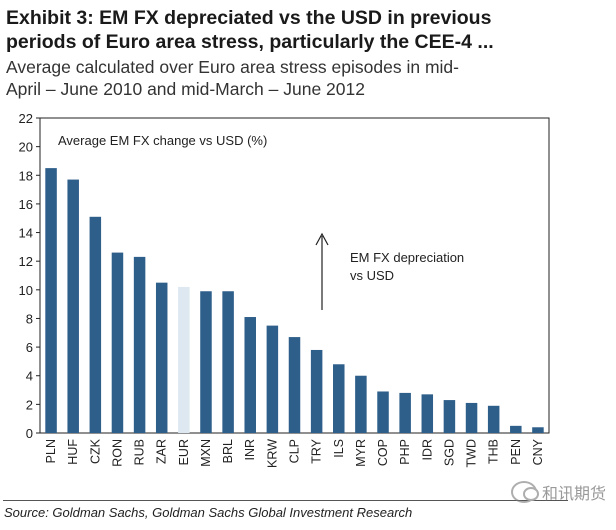  What do you see at coordinates (162, 451) in the screenshot?
I see `x-tick-label-zar: ZAR` at bounding box center [162, 451].